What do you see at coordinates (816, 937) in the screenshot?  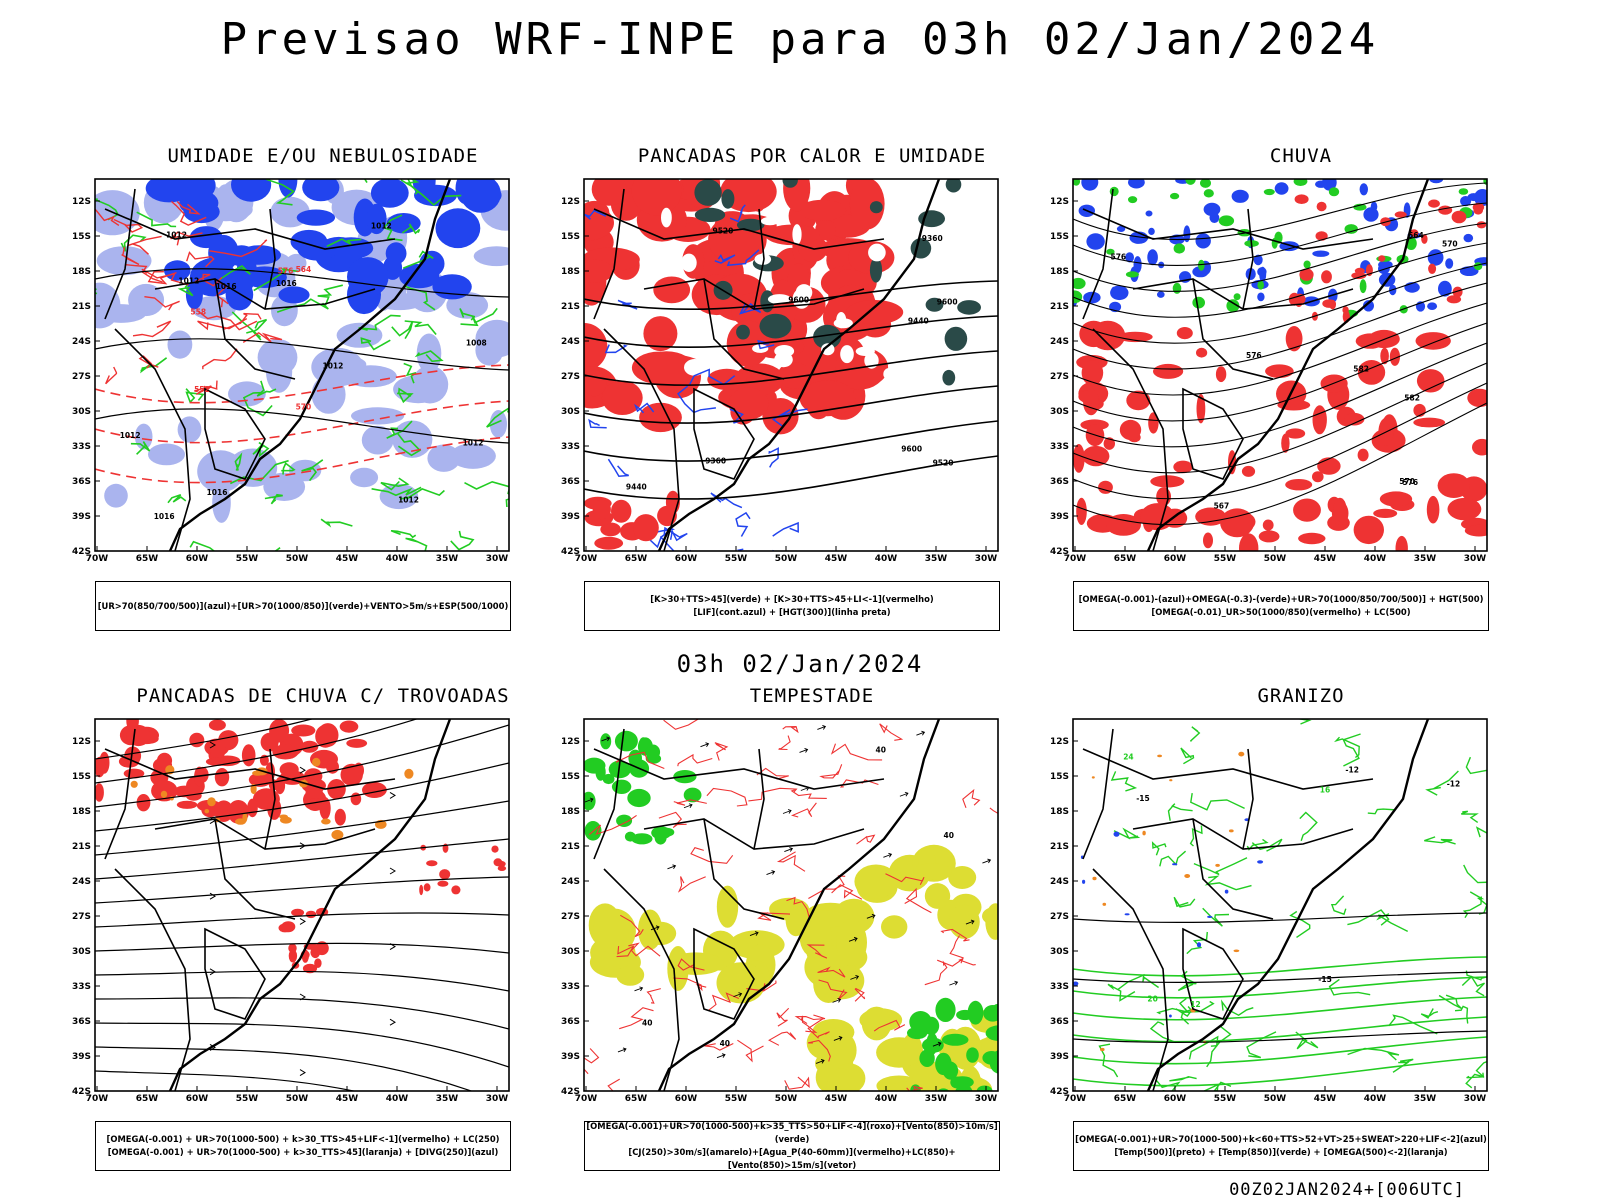 I see `jet-stream-area` at bounding box center [816, 937].